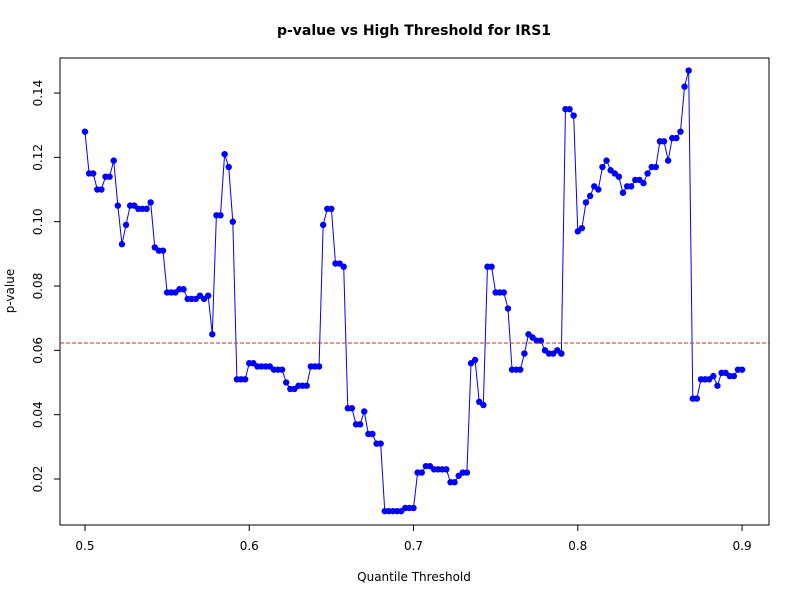  Describe the element at coordinates (249, 546) in the screenshot. I see `x-tick-label: 0.6` at that location.